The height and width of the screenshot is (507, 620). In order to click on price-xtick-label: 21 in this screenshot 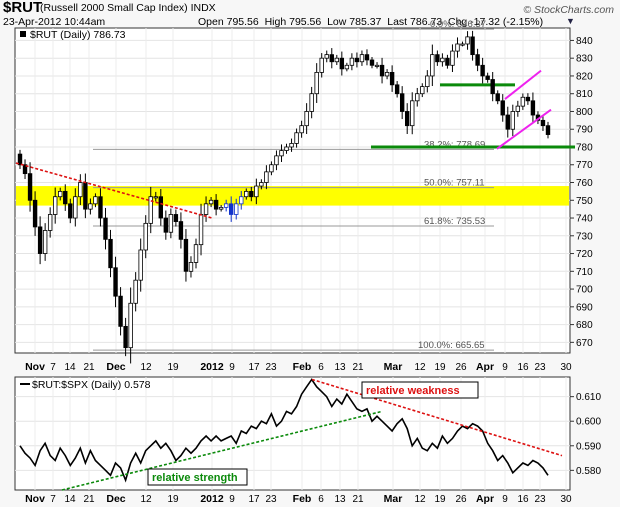, I will do `click(358, 367)`.